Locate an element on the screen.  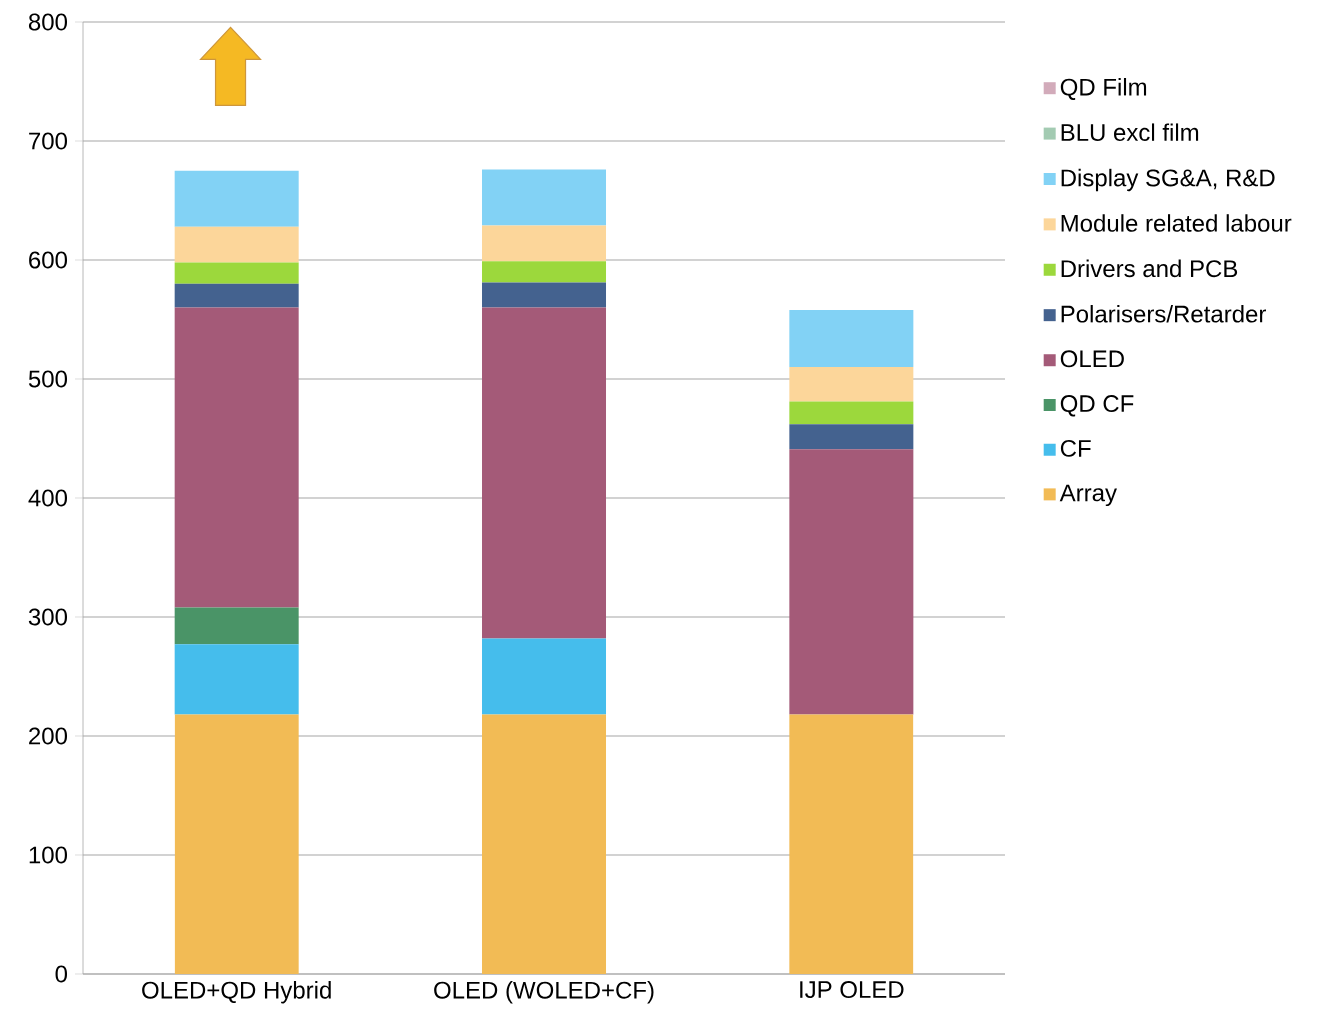
x-tick-label: OLED (WOLED+CF) is located at coordinates (544, 992).